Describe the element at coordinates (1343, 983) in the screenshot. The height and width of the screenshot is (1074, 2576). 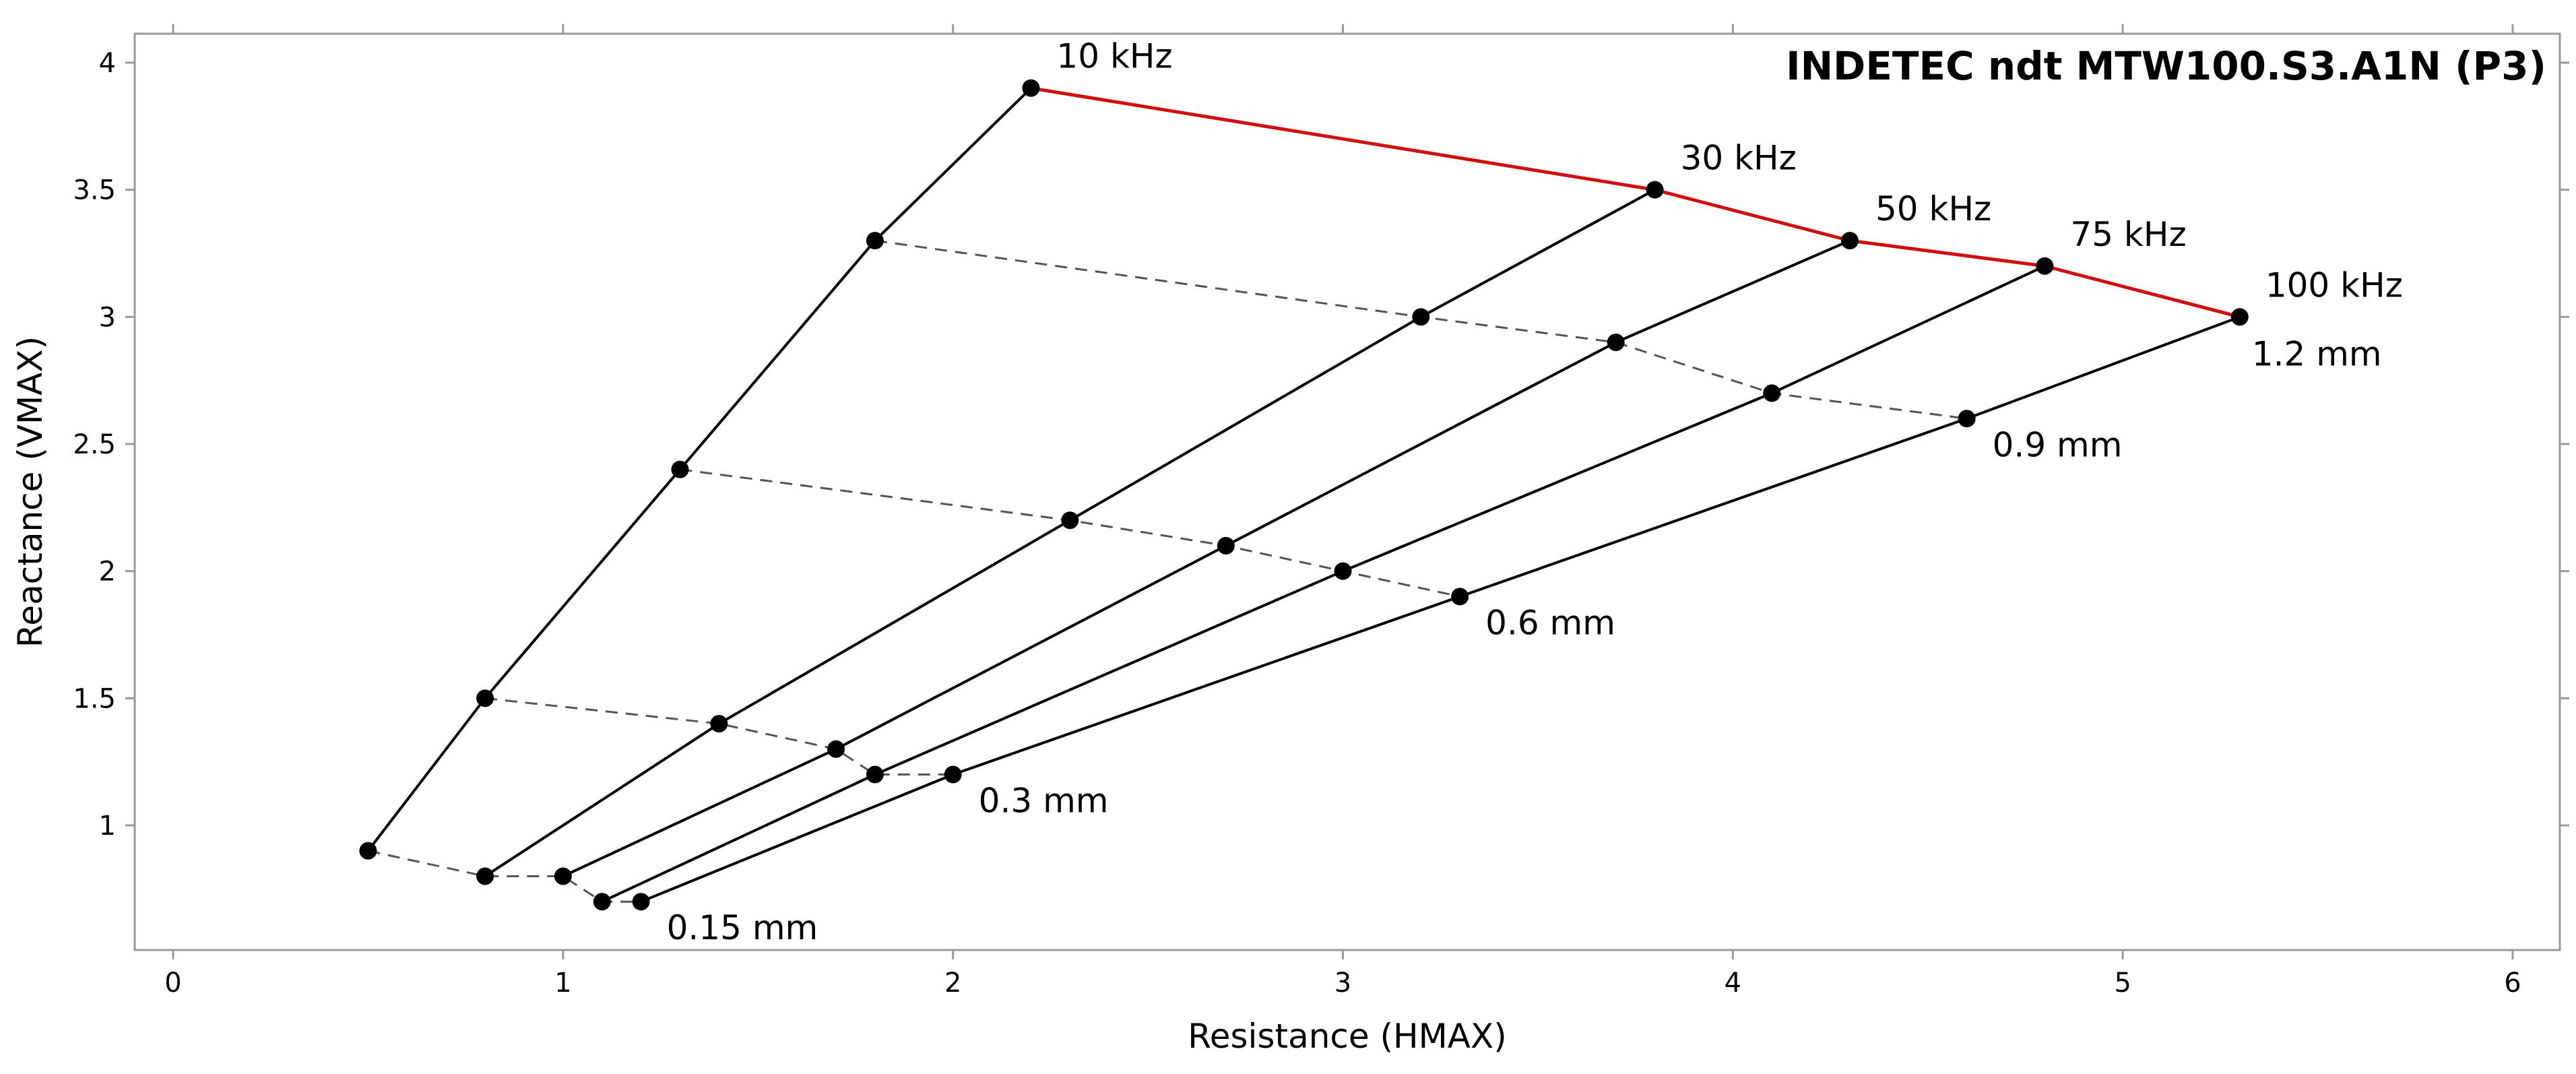
I see `x-tick-label: 3` at that location.